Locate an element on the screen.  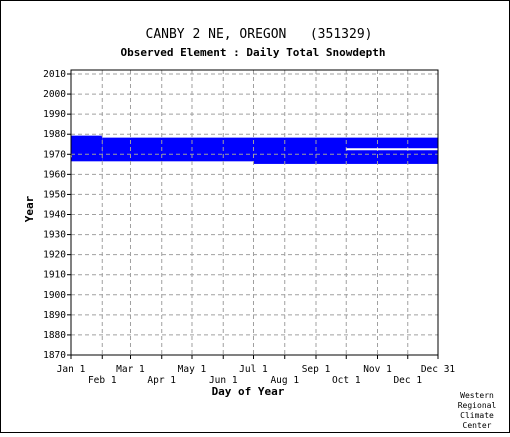
y-tick-label: 2010 is located at coordinates (54, 74).